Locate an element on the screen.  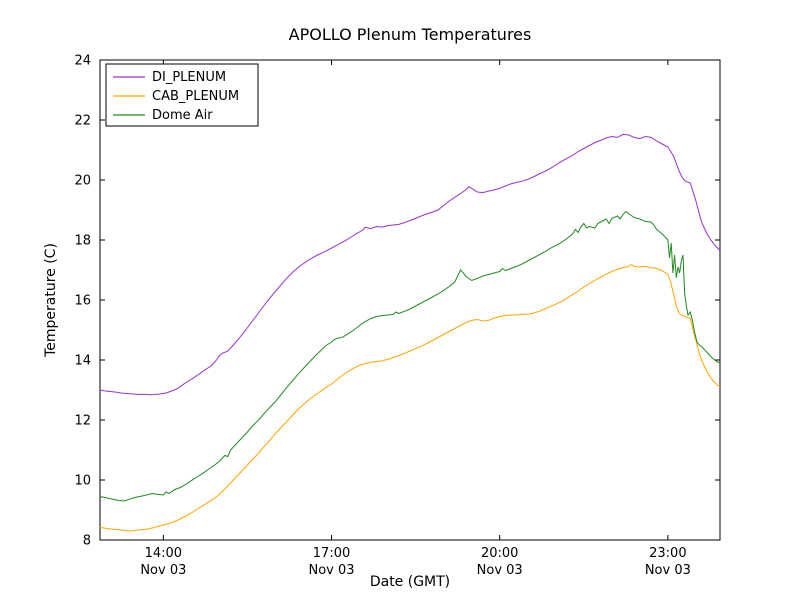
x-tick-time: 20:00 is located at coordinates (499, 553).